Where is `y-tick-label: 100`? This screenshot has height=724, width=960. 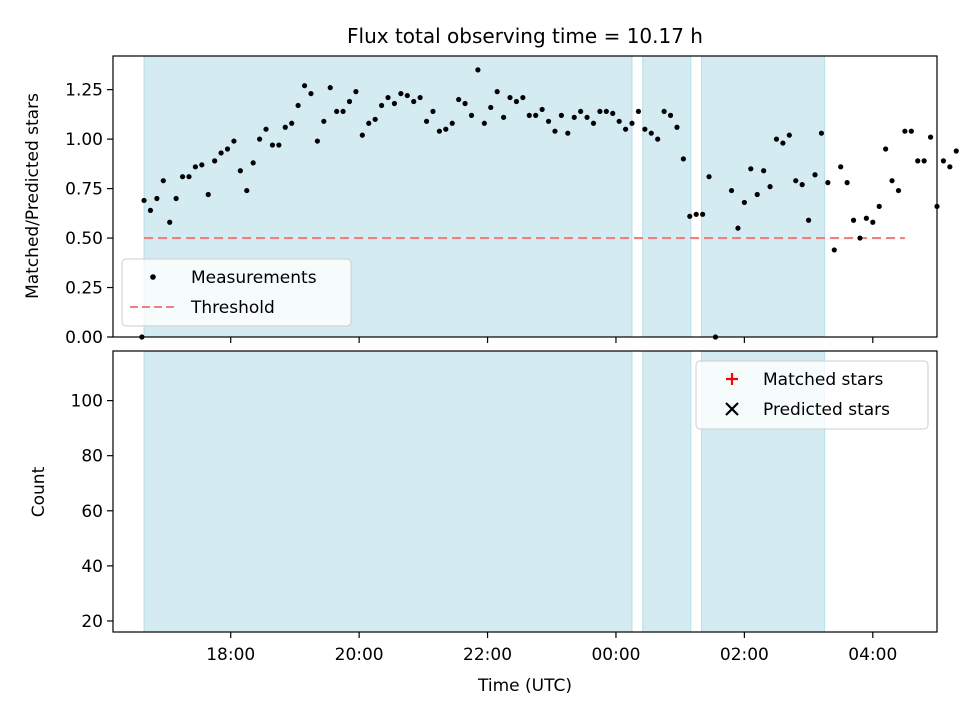
y-tick-label: 100 is located at coordinates (87, 402).